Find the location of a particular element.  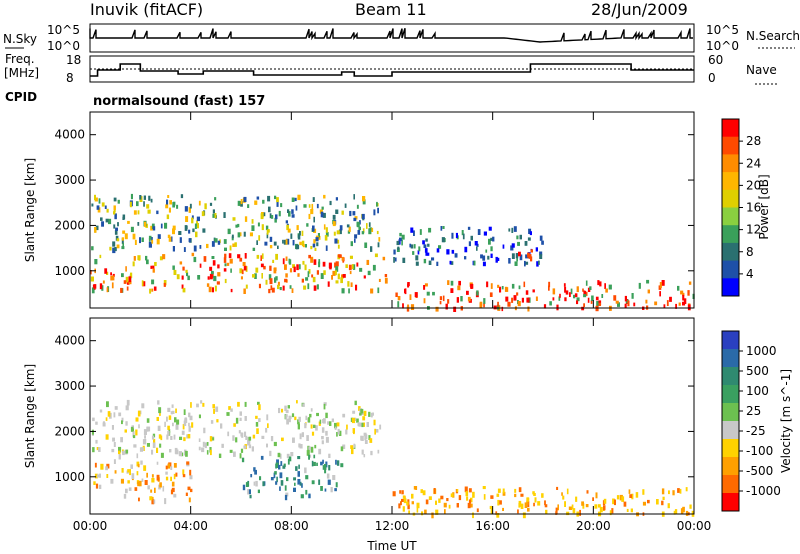

velocity-xtick-label: 00:00 is located at coordinates (90, 526).